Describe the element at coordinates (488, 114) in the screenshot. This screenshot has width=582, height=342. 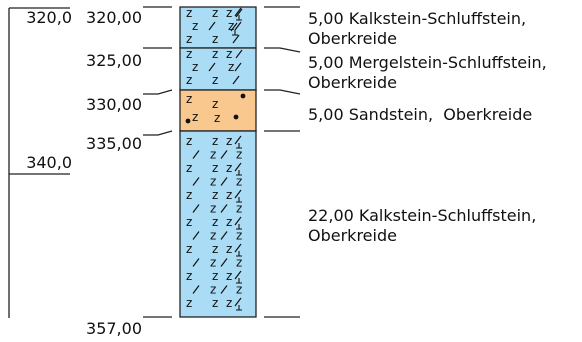
I see `layer-3-age: Oberkreide` at that location.